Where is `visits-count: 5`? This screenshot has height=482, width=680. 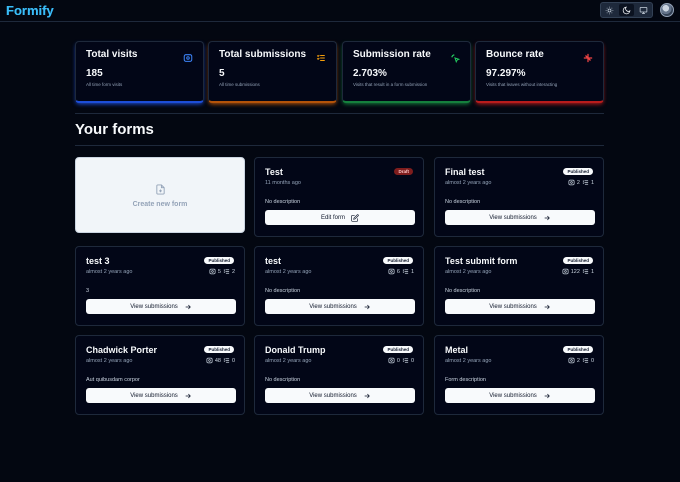
visits-count: 5 is located at coordinates (219, 271).